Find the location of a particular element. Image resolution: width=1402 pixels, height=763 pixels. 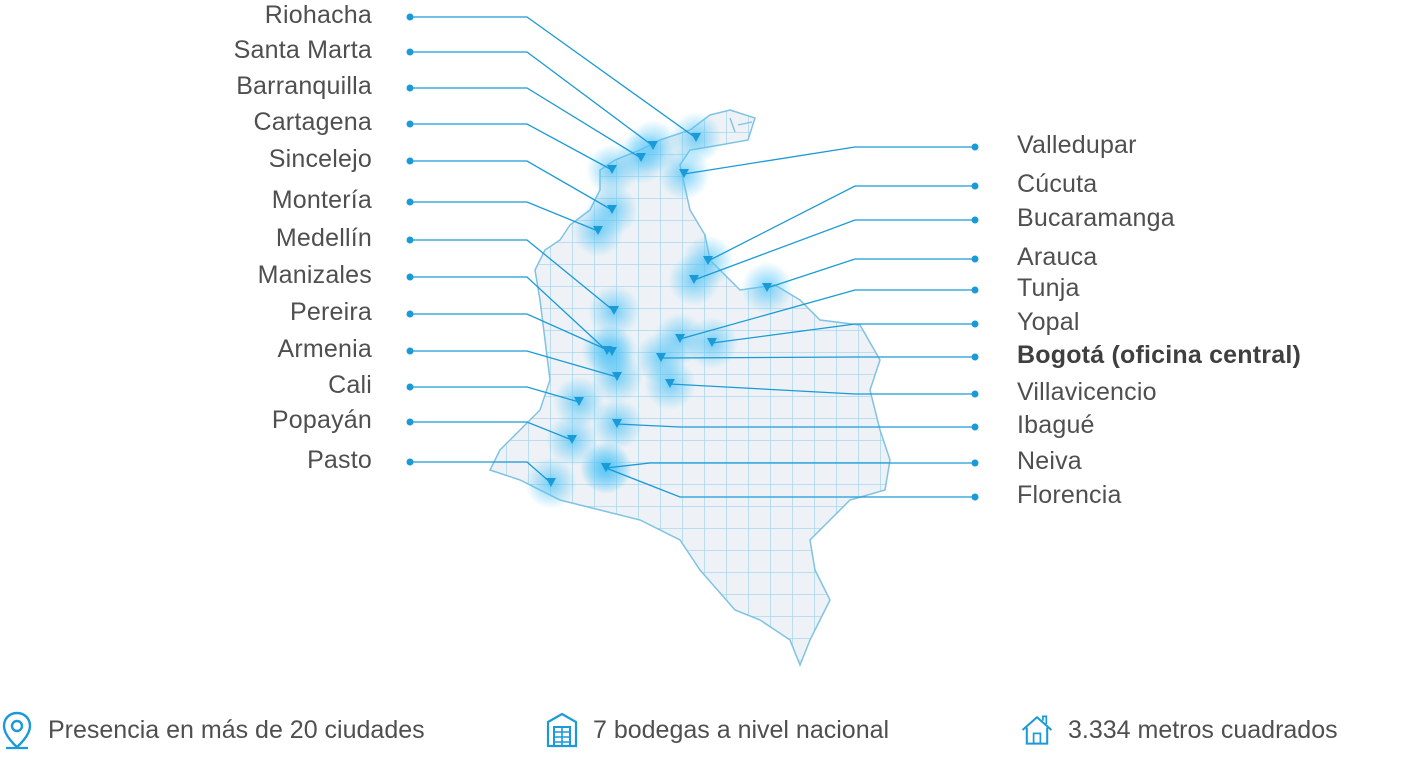

house-icon is located at coordinates (1037, 730).